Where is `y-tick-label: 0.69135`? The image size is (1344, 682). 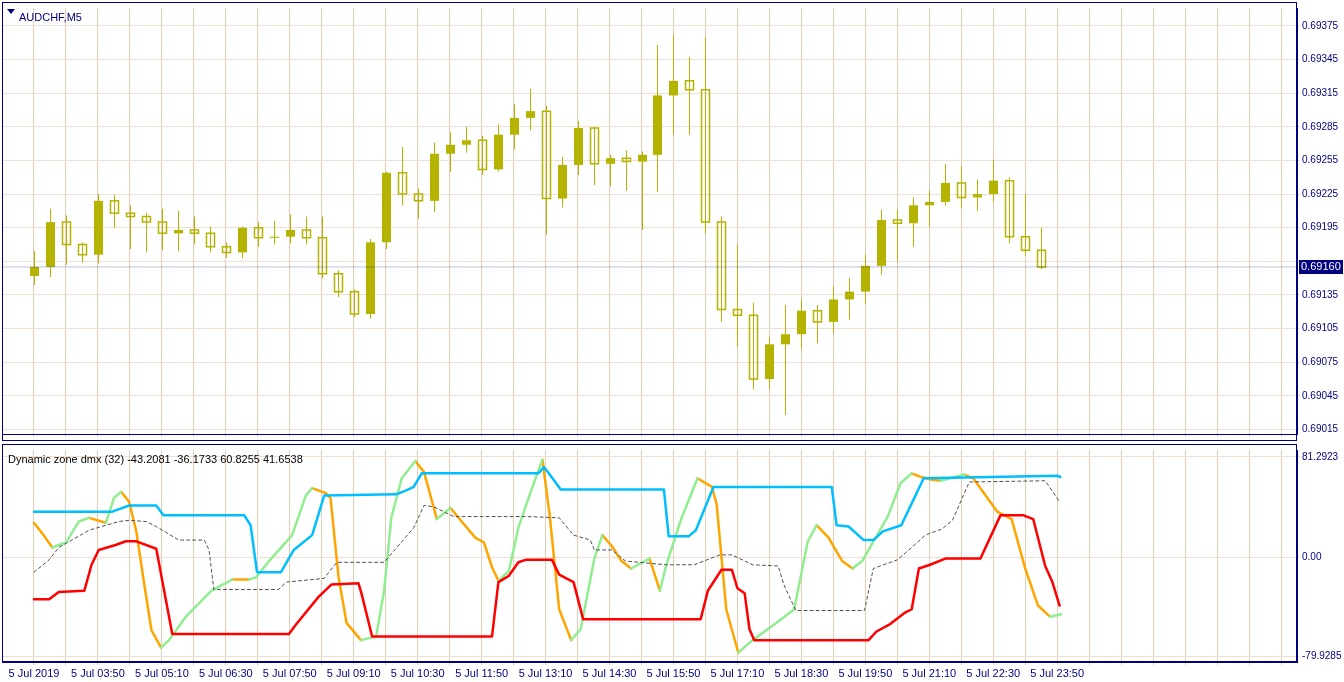
y-tick-label: 0.69135 is located at coordinates (1320, 294).